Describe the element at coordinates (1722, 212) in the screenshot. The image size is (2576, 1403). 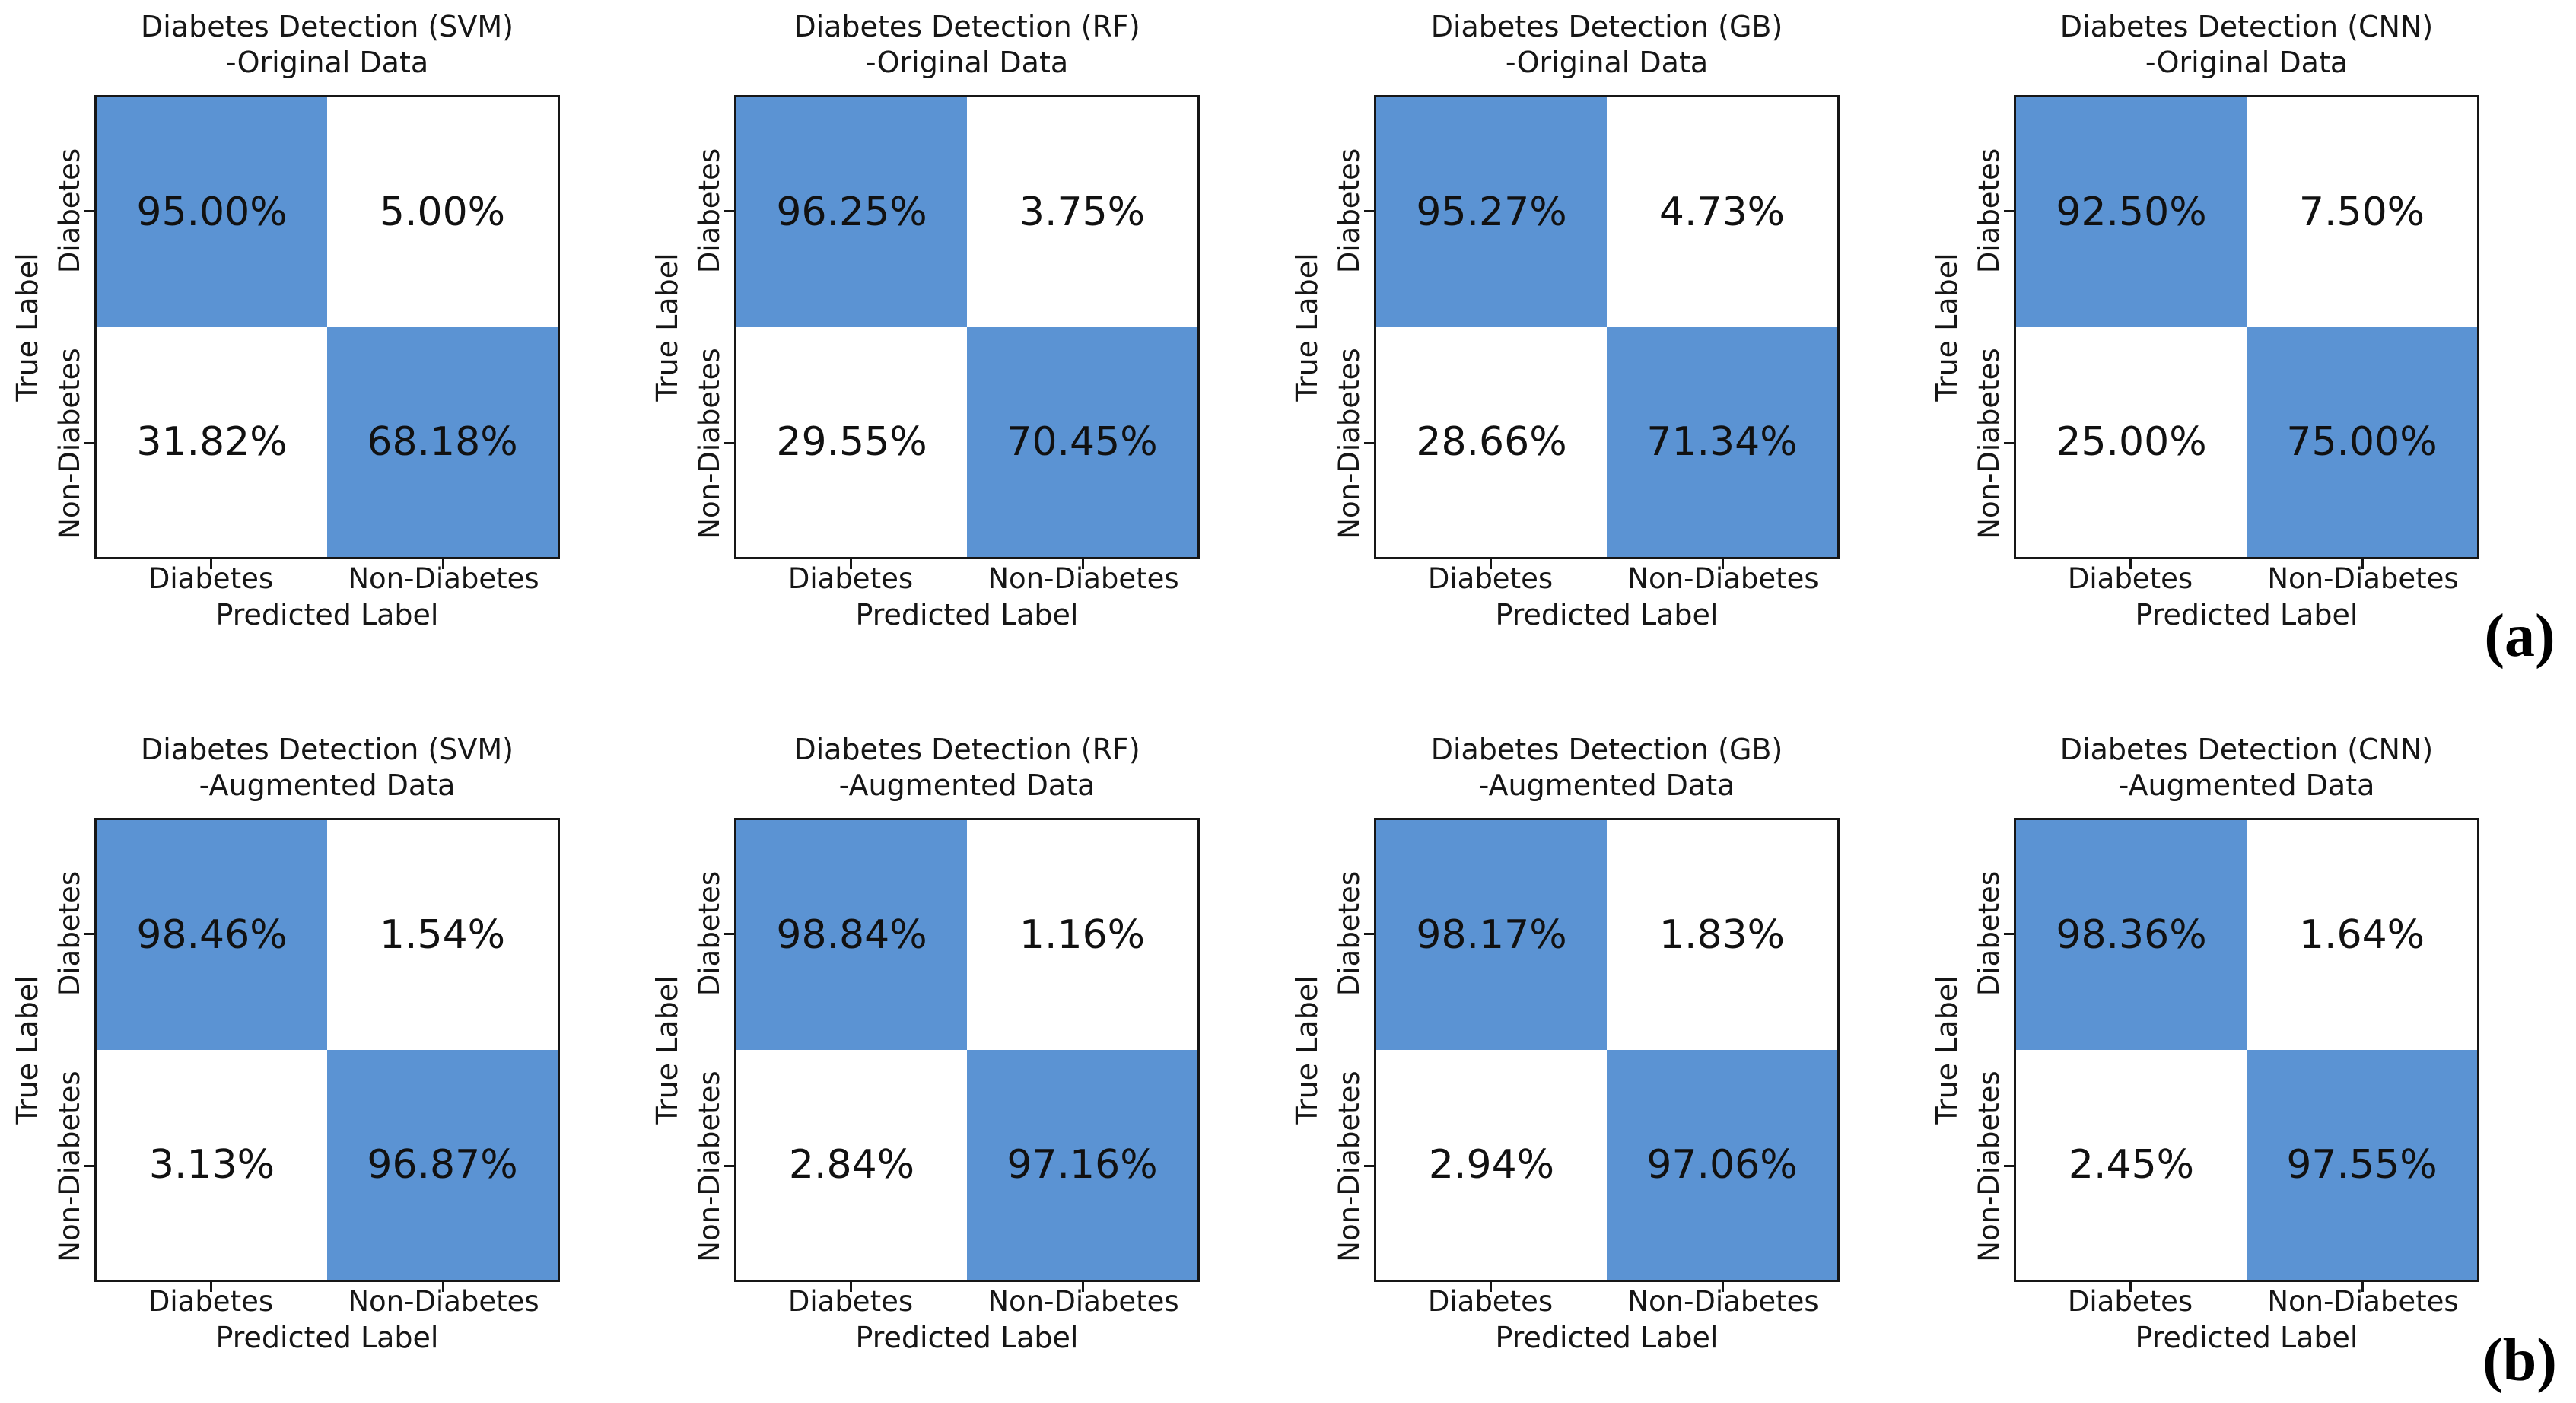
I see `cell-true-diabetes-pred-non-diabetes: 4.73%` at that location.